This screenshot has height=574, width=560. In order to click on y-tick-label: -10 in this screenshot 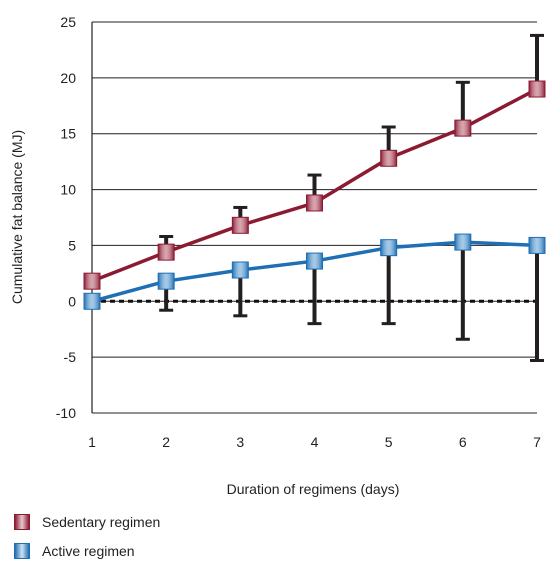, I will do `click(66, 413)`.